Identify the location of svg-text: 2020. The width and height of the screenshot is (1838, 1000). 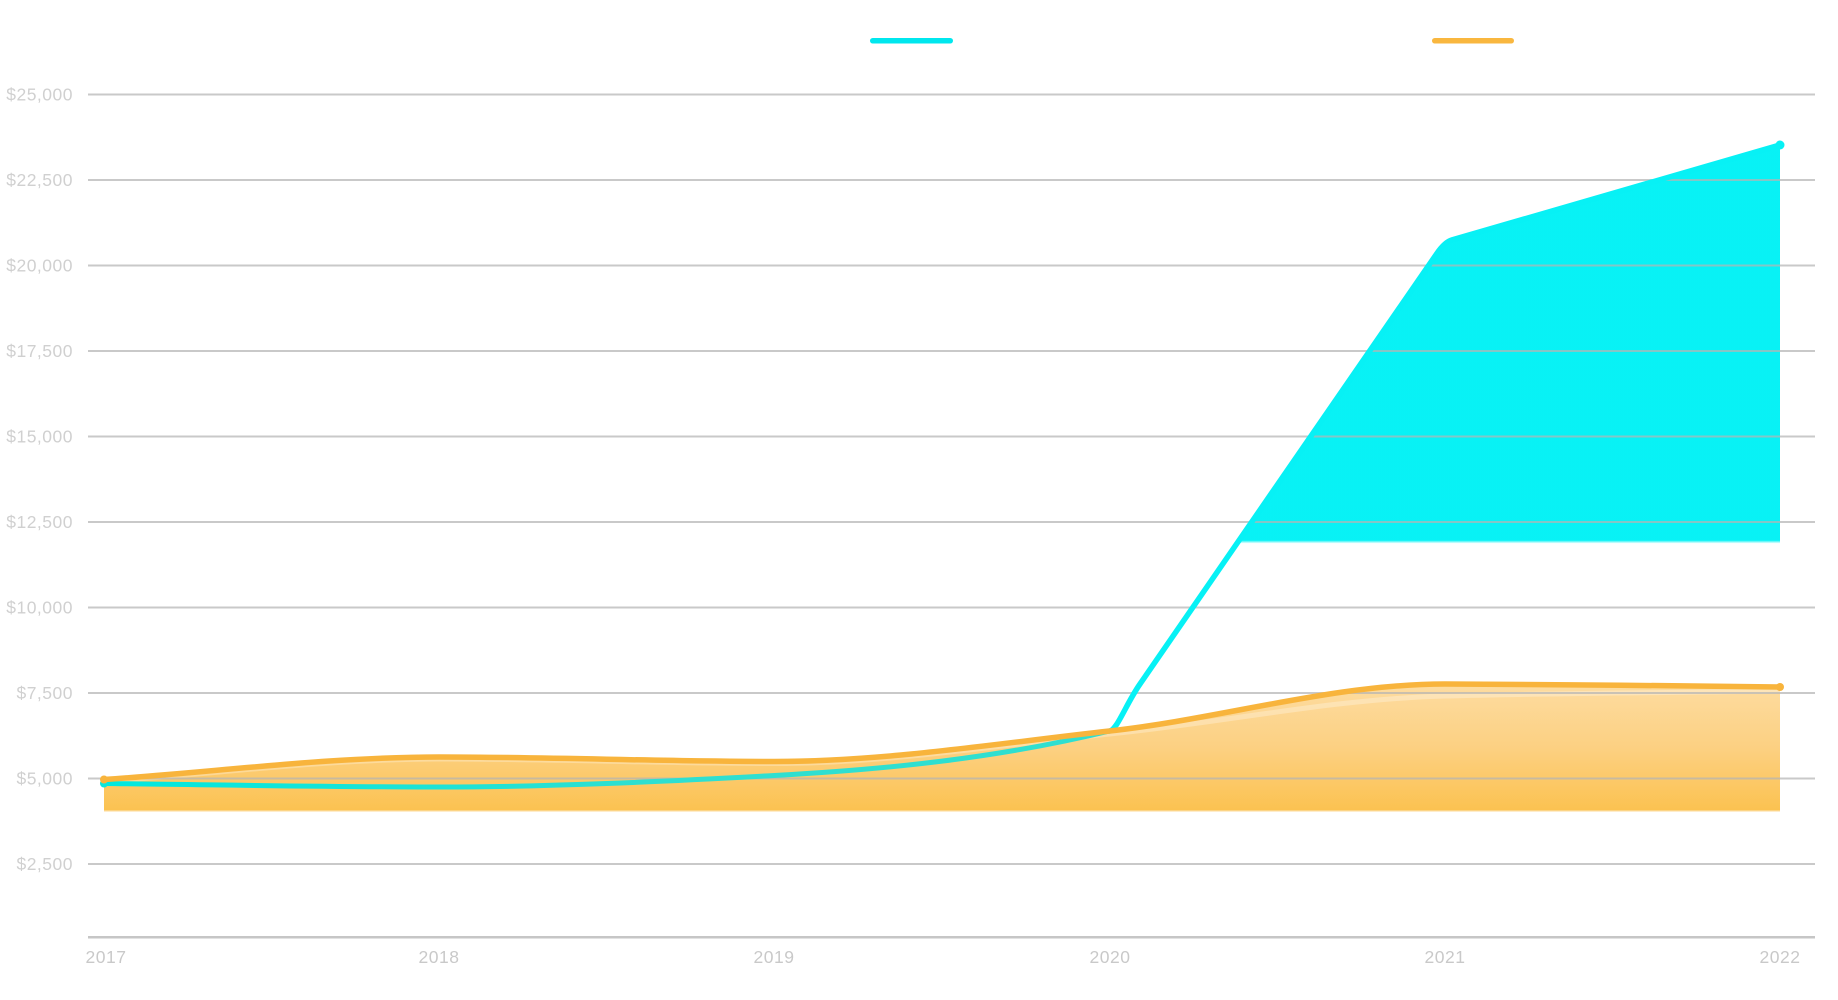
(1110, 957).